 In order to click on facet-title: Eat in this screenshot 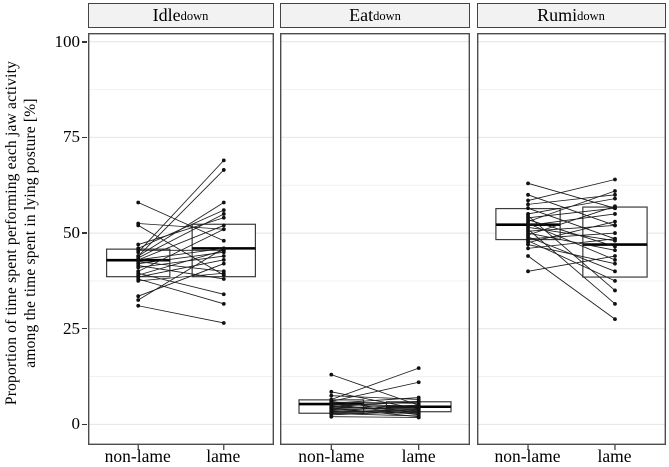, I will do `click(361, 15)`.